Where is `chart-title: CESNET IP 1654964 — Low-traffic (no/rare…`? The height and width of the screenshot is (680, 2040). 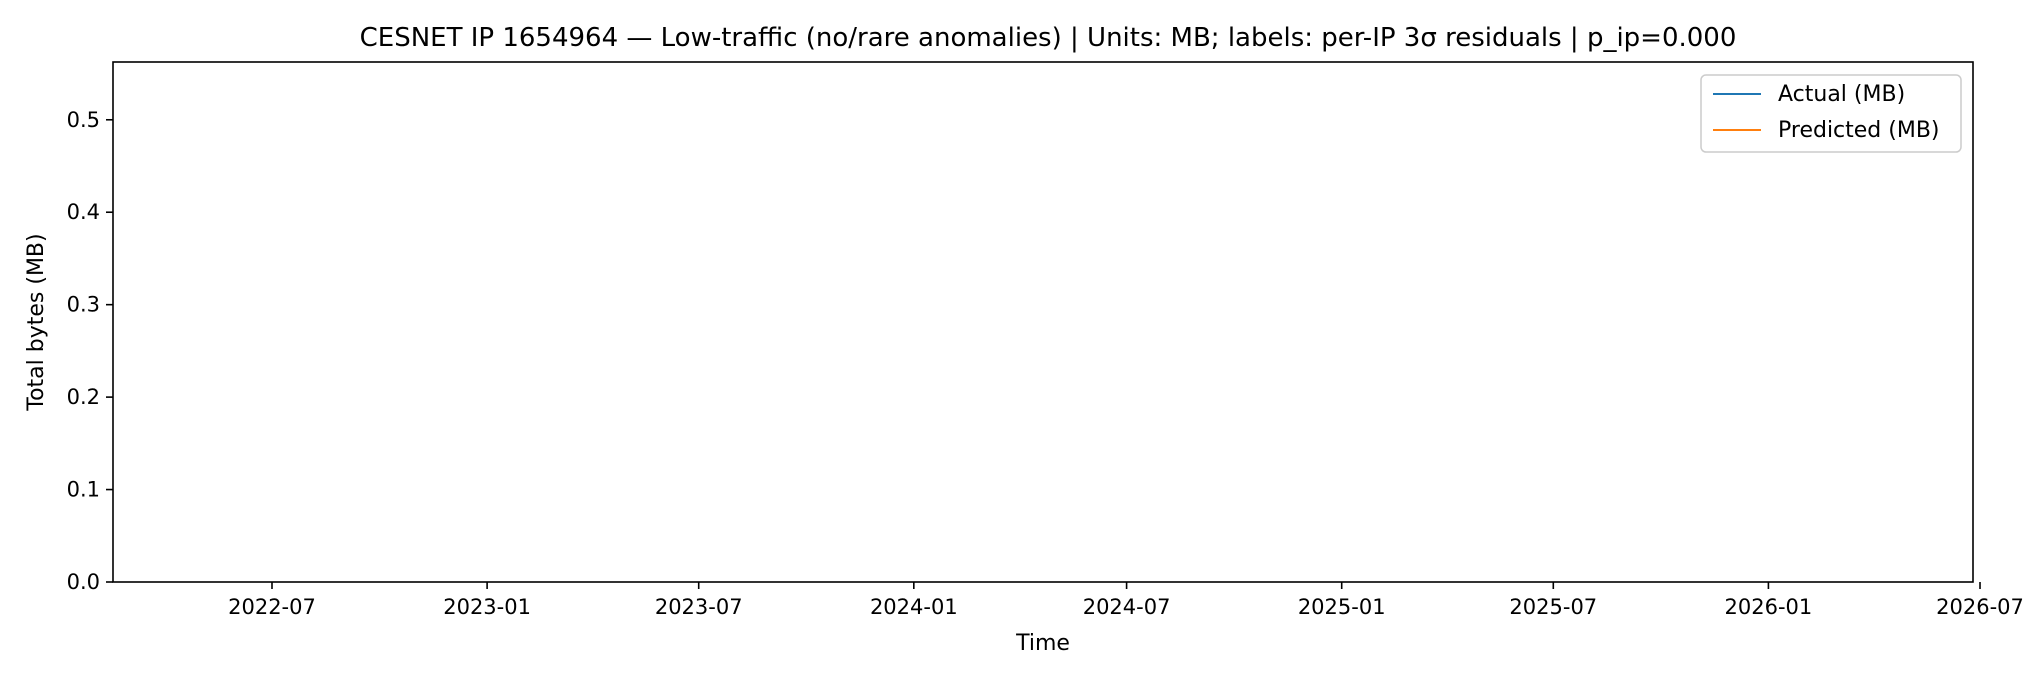 chart-title: CESNET IP 1654964 — Low-traffic (no/rare… is located at coordinates (1048, 38).